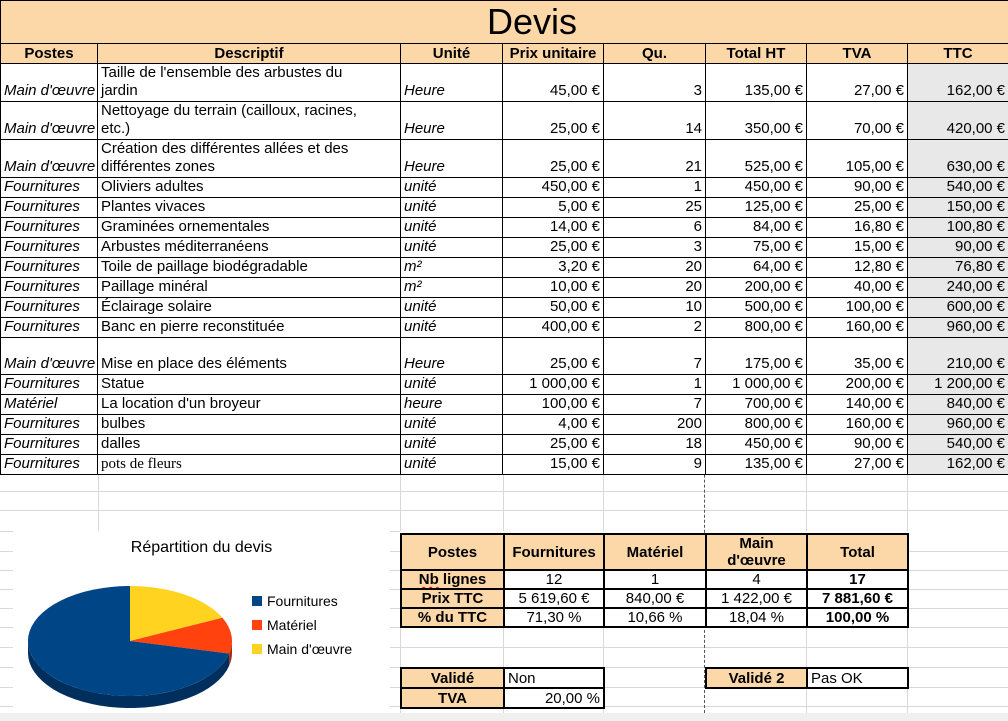 Image resolution: width=1008 pixels, height=721 pixels. I want to click on cell-prix-main-doeuvre: 1 422,00 €, so click(756, 598).